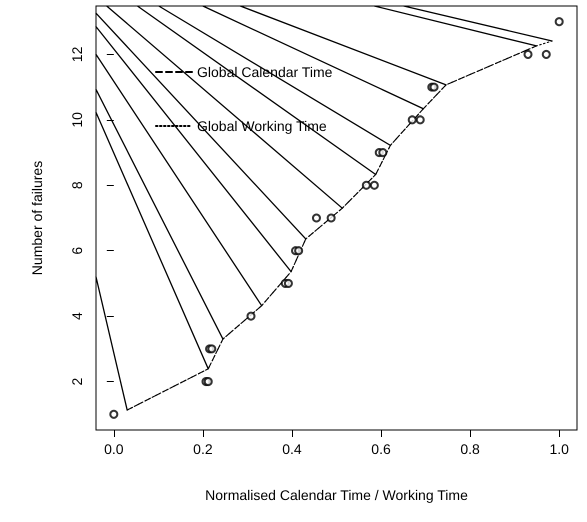 The height and width of the screenshot is (522, 587). What do you see at coordinates (203, 449) in the screenshot?
I see `x-tick-label: 0.2` at bounding box center [203, 449].